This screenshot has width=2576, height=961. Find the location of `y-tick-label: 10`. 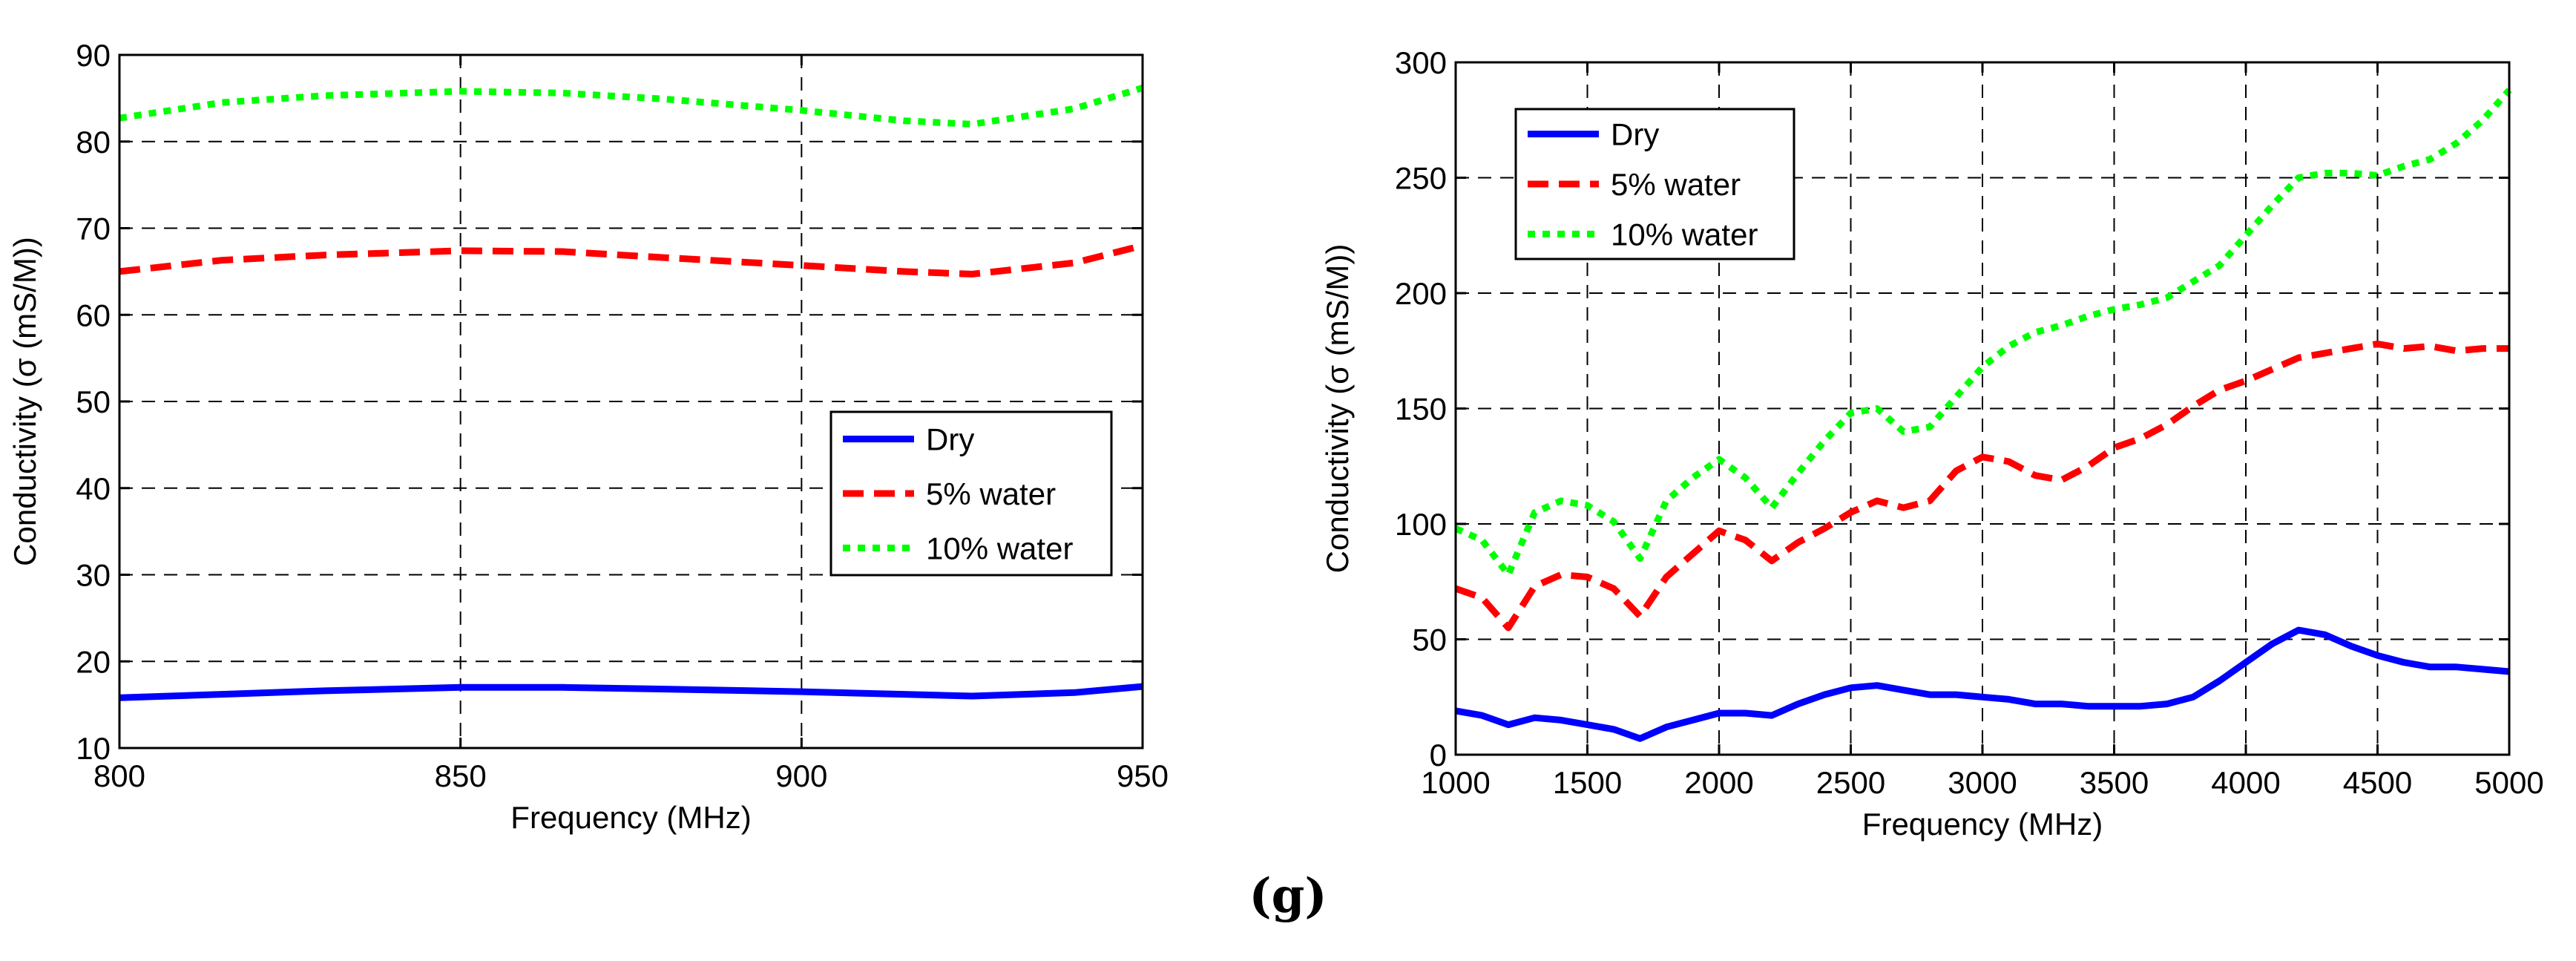

y-tick-label: 10 is located at coordinates (93, 748).